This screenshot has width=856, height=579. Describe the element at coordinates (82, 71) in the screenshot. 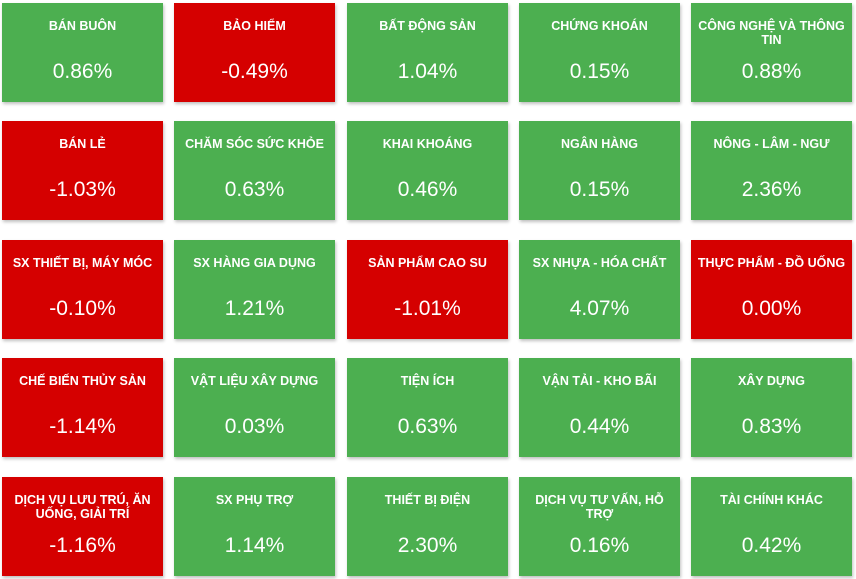

I see `sector-change-value: 0.86%` at that location.